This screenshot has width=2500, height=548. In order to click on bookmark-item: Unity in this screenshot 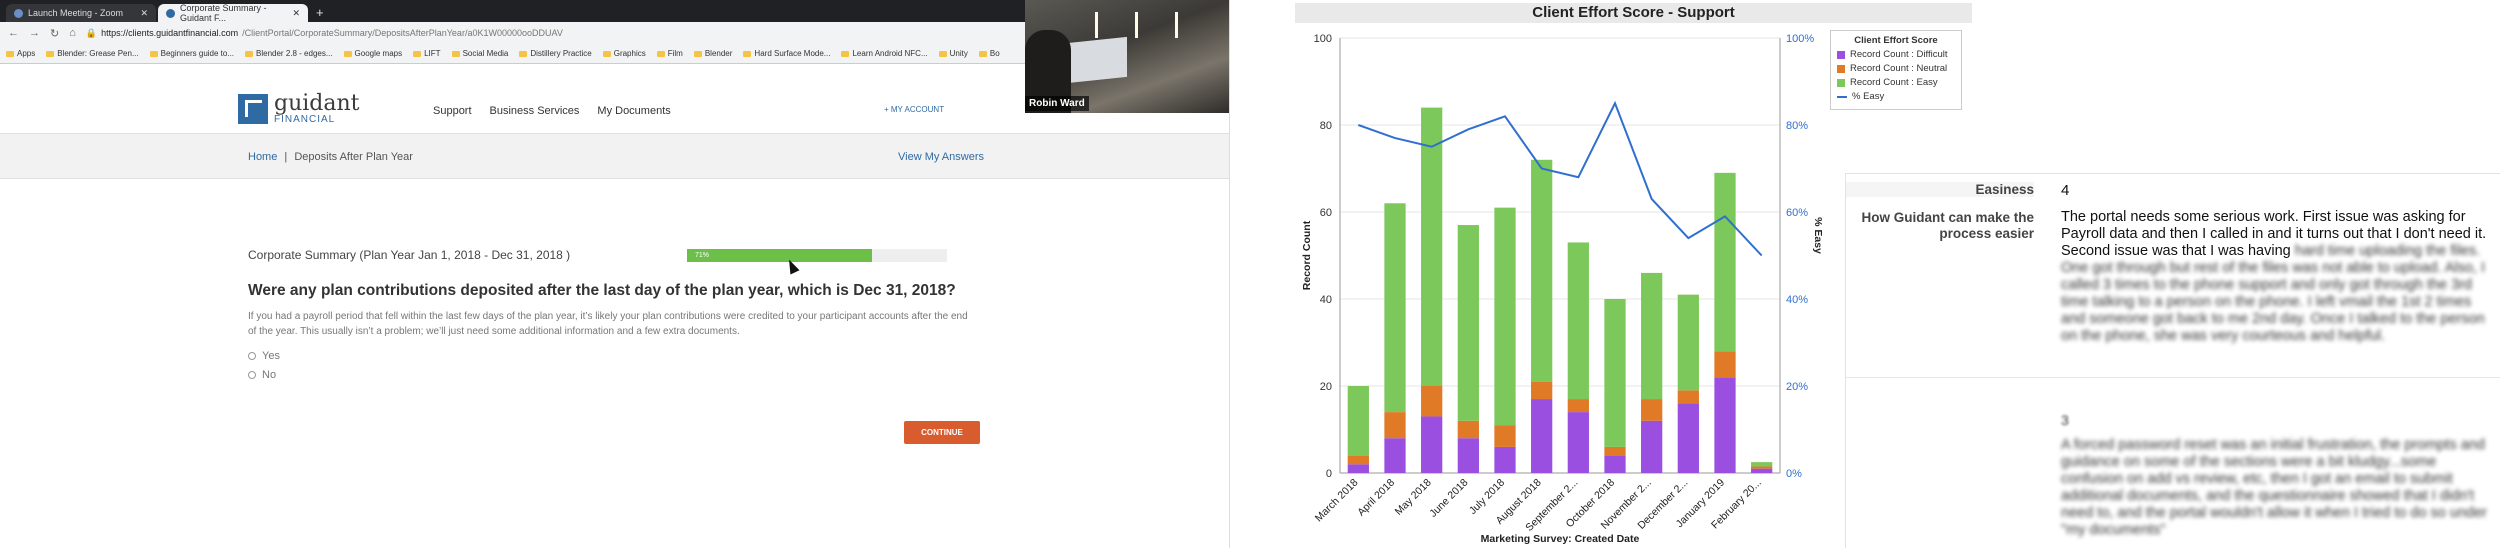, I will do `click(953, 53)`.